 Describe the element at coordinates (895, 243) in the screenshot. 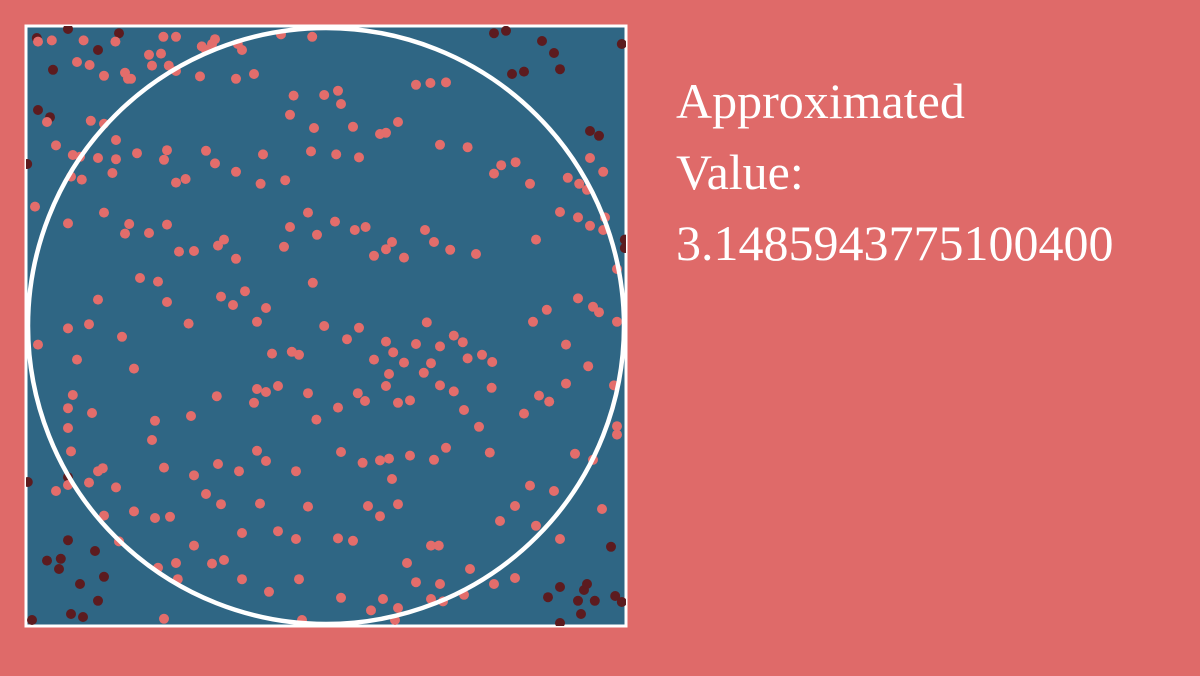

I see `pi-estimate-value: 3.1485943775100400` at that location.